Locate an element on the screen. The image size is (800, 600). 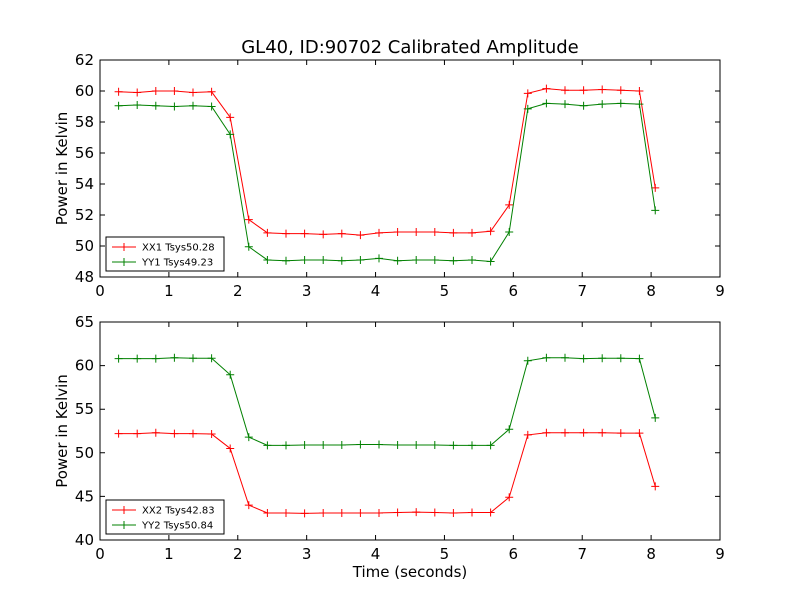
legend-label-1-1: YY2 Tsys50.84 is located at coordinates (177, 526).